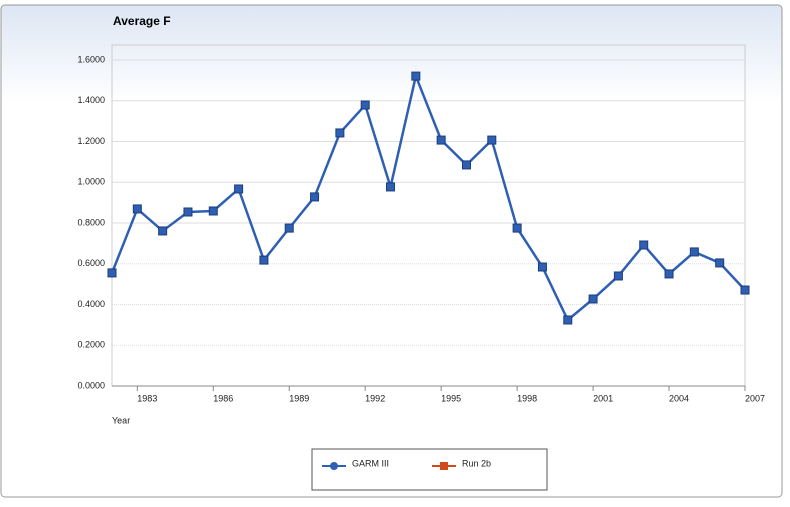 This screenshot has width=790, height=507. Describe the element at coordinates (451, 398) in the screenshot. I see `x-tick-label: 1995` at that location.